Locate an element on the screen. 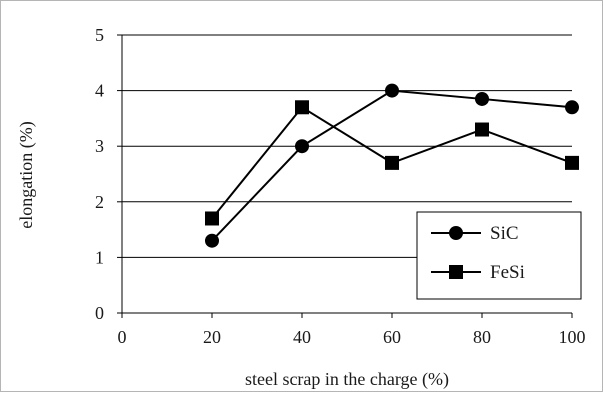 The image size is (603, 397). legend-box is located at coordinates (499, 255).